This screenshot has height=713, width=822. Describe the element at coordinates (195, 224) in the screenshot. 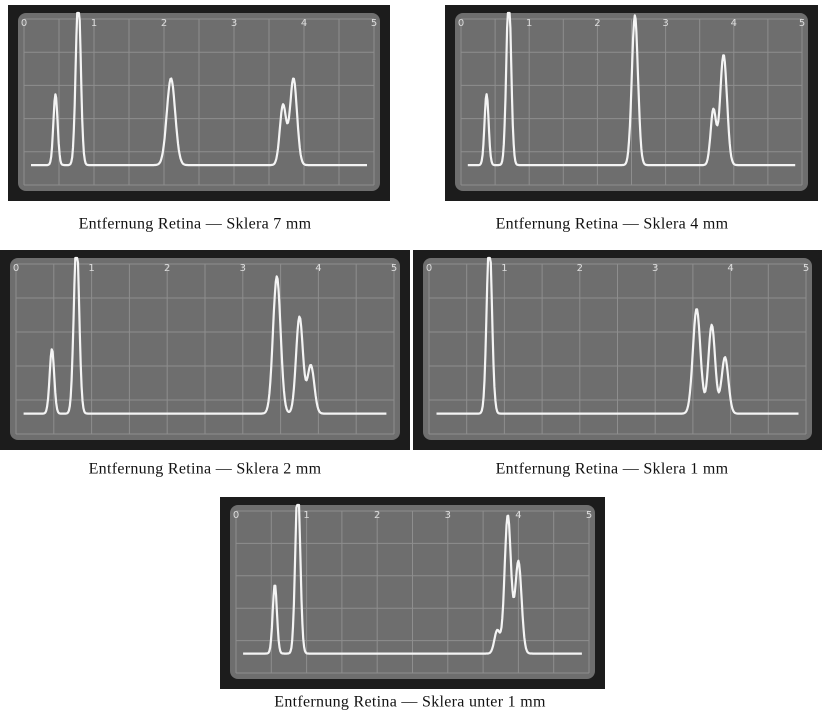

I see `caption: Entfernung Retina — Sklera 7 mm` at that location.